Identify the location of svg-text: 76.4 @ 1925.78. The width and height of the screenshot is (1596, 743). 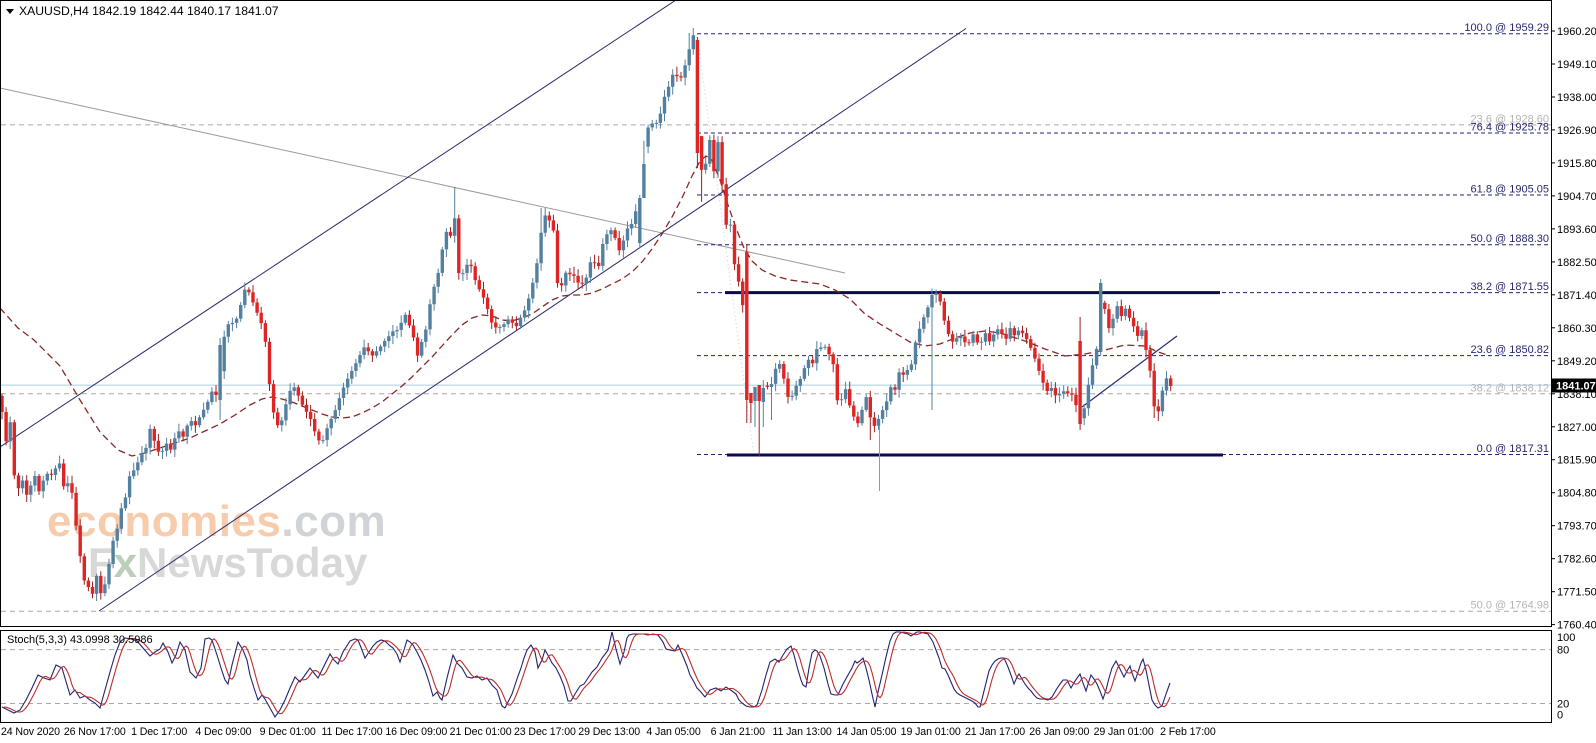
(1510, 128).